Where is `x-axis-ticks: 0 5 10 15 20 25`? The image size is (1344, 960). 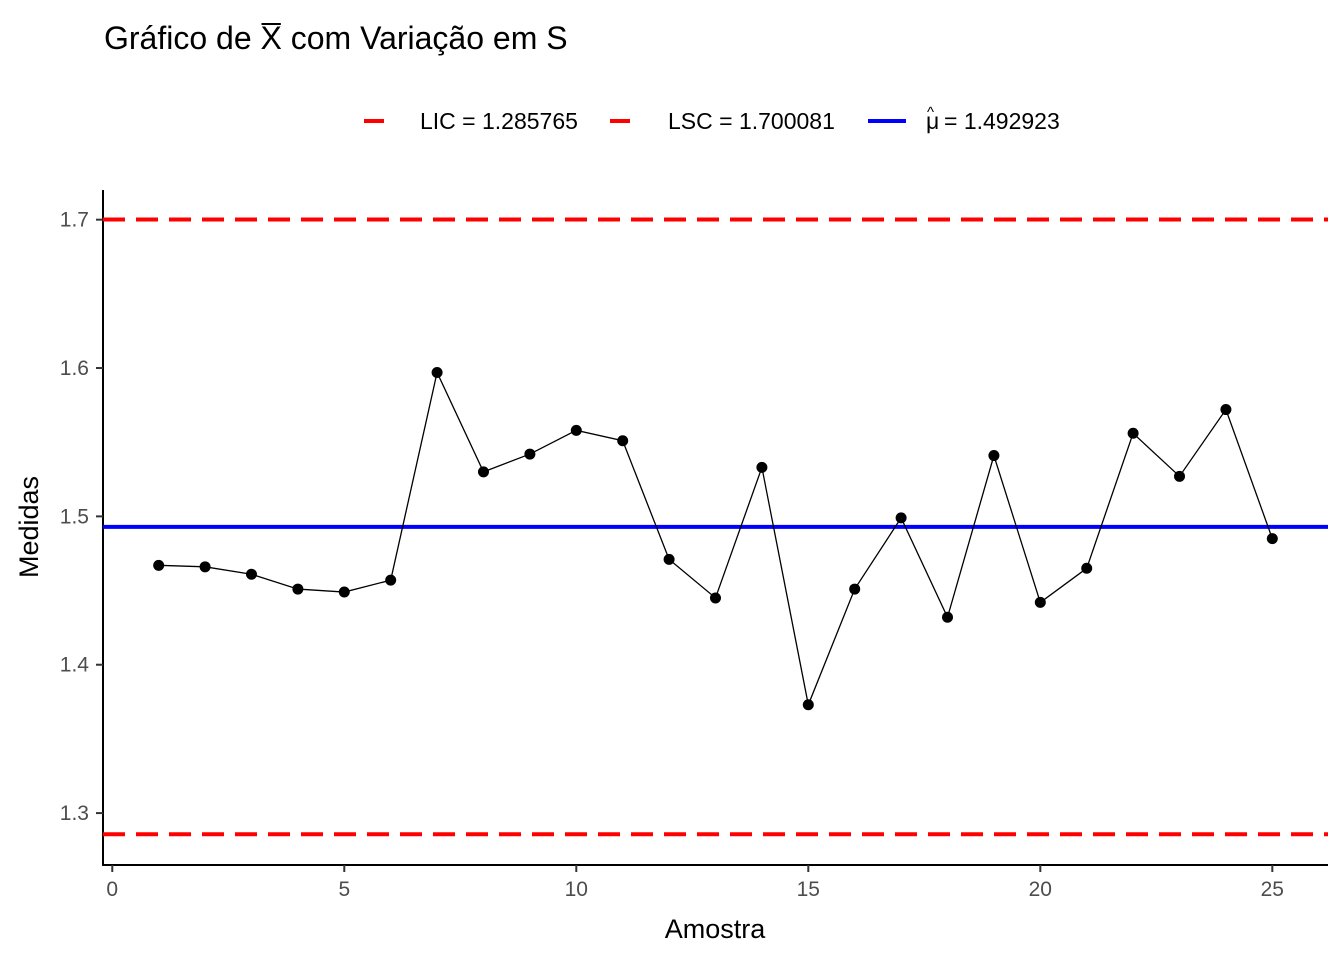
x-axis-ticks: 0 5 10 15 20 25 is located at coordinates (695, 883).